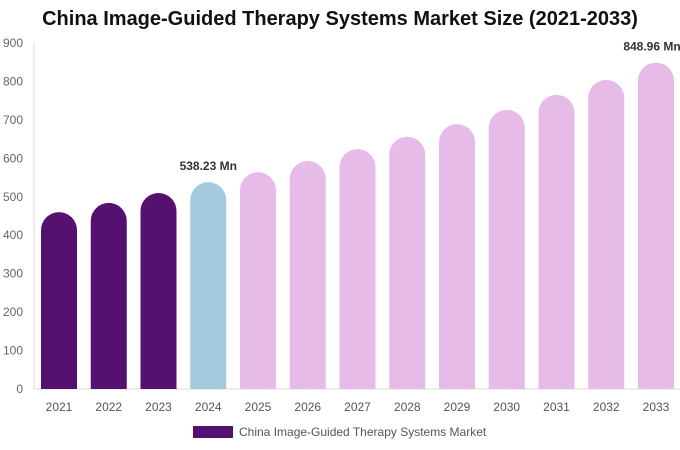 The height and width of the screenshot is (450, 680). What do you see at coordinates (656, 407) in the screenshot?
I see `x-tick-label: 2033` at bounding box center [656, 407].